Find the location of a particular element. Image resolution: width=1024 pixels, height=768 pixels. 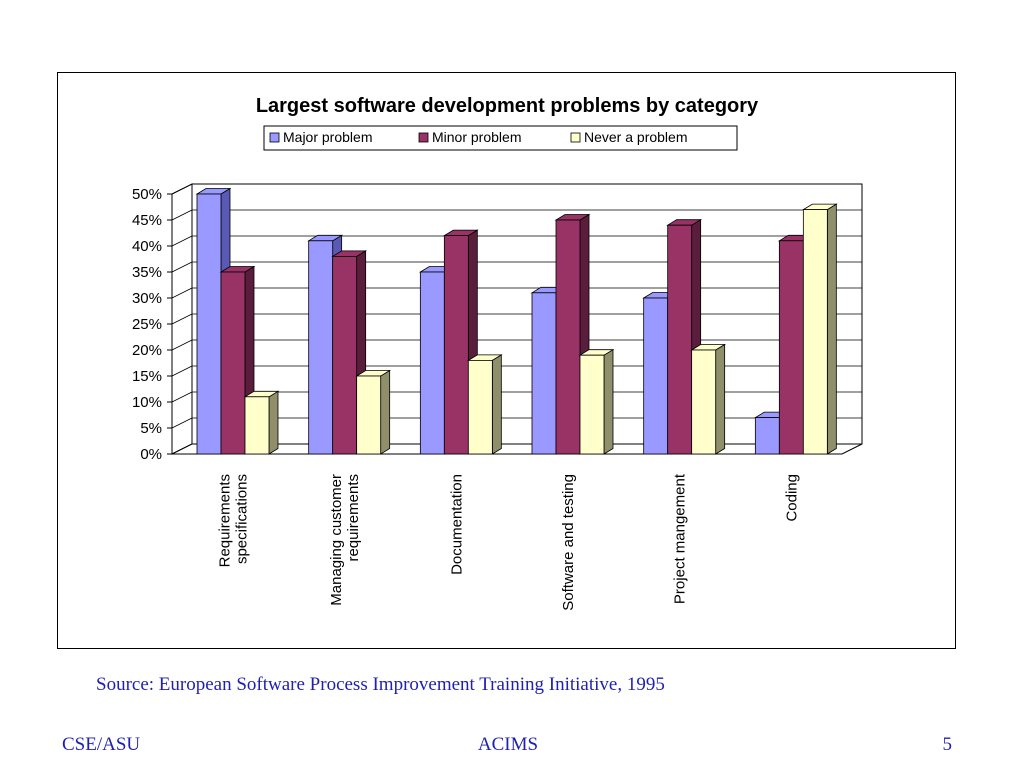

footer-center-label: ACIMS is located at coordinates (508, 744).